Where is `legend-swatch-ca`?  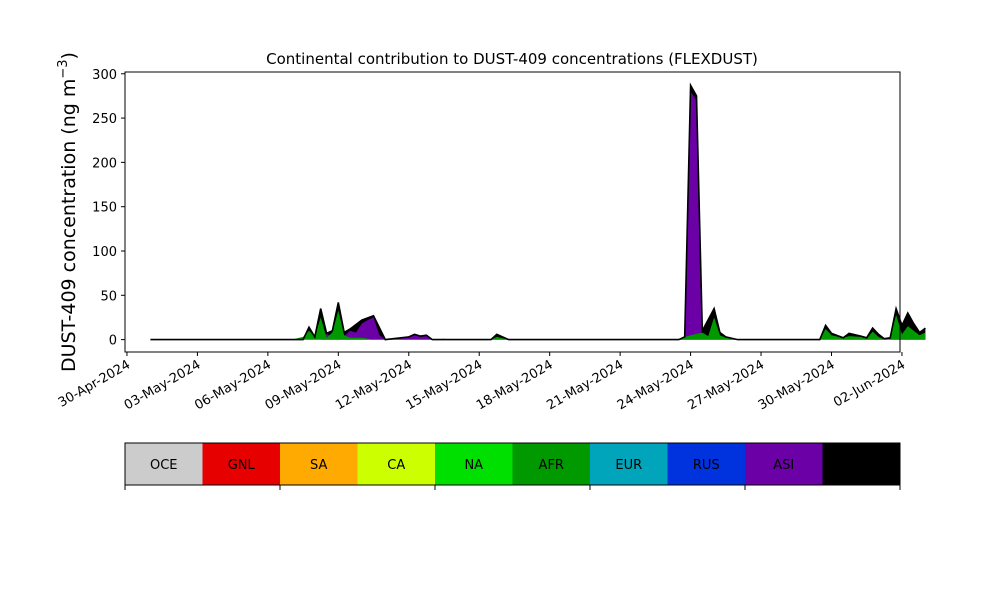 legend-swatch-ca is located at coordinates (396, 464).